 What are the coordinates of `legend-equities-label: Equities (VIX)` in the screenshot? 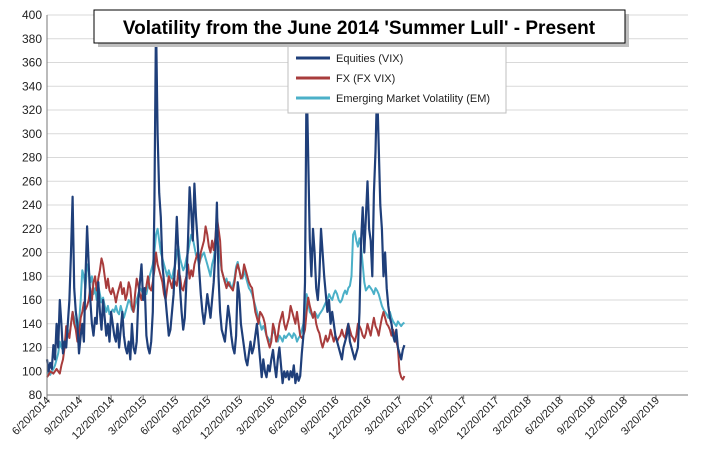 It's located at (369, 59).